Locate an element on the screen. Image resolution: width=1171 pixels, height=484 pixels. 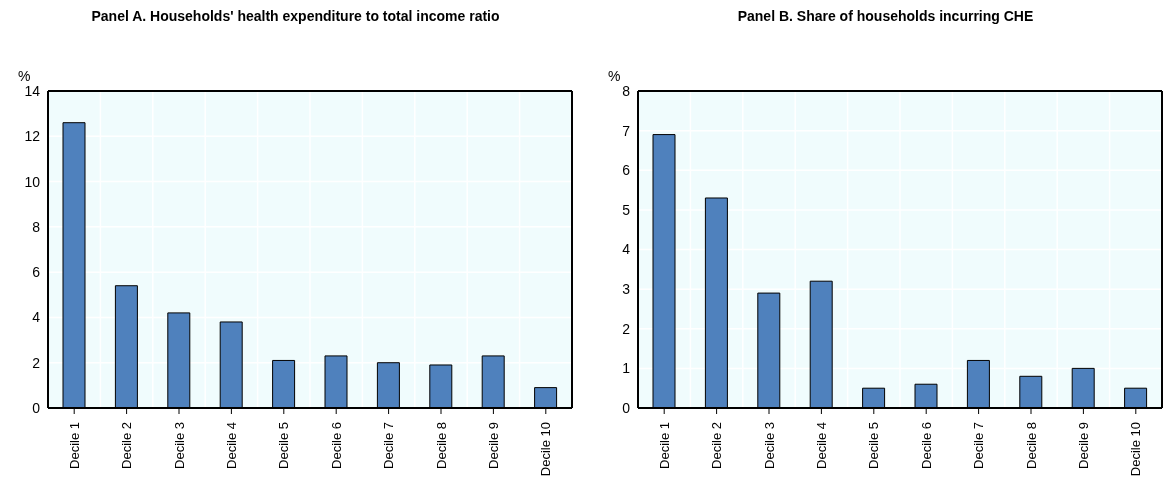
y-tick-label: 5 is located at coordinates (626, 209).